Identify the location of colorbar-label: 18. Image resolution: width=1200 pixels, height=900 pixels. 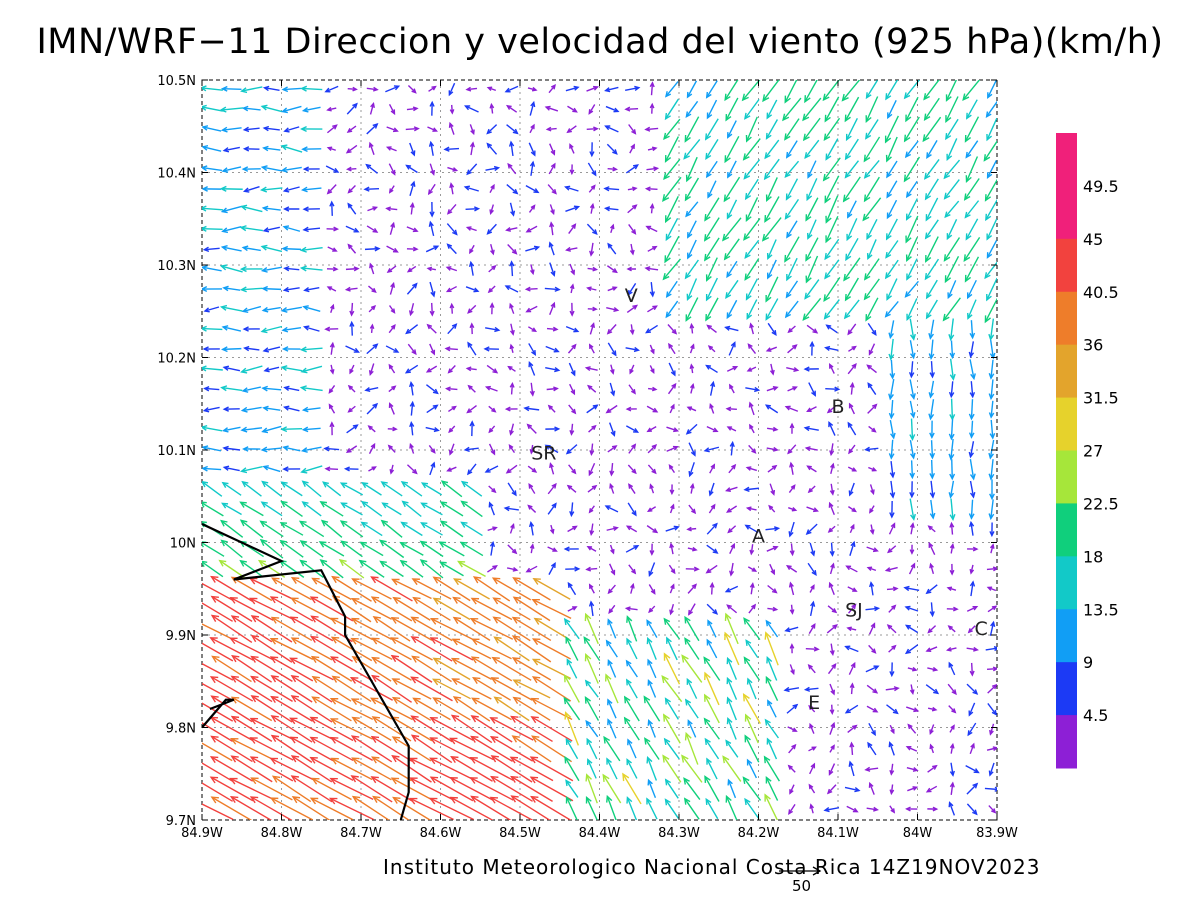
(1093, 556).